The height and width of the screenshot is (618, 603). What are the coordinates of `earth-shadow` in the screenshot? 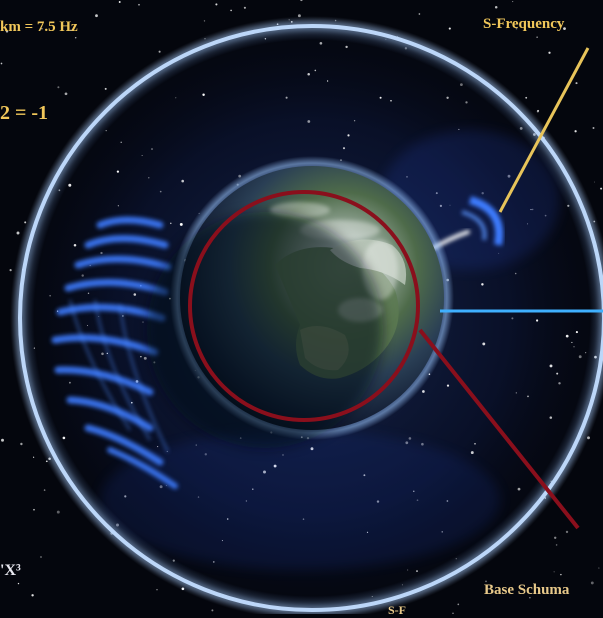 It's located at (265, 330).